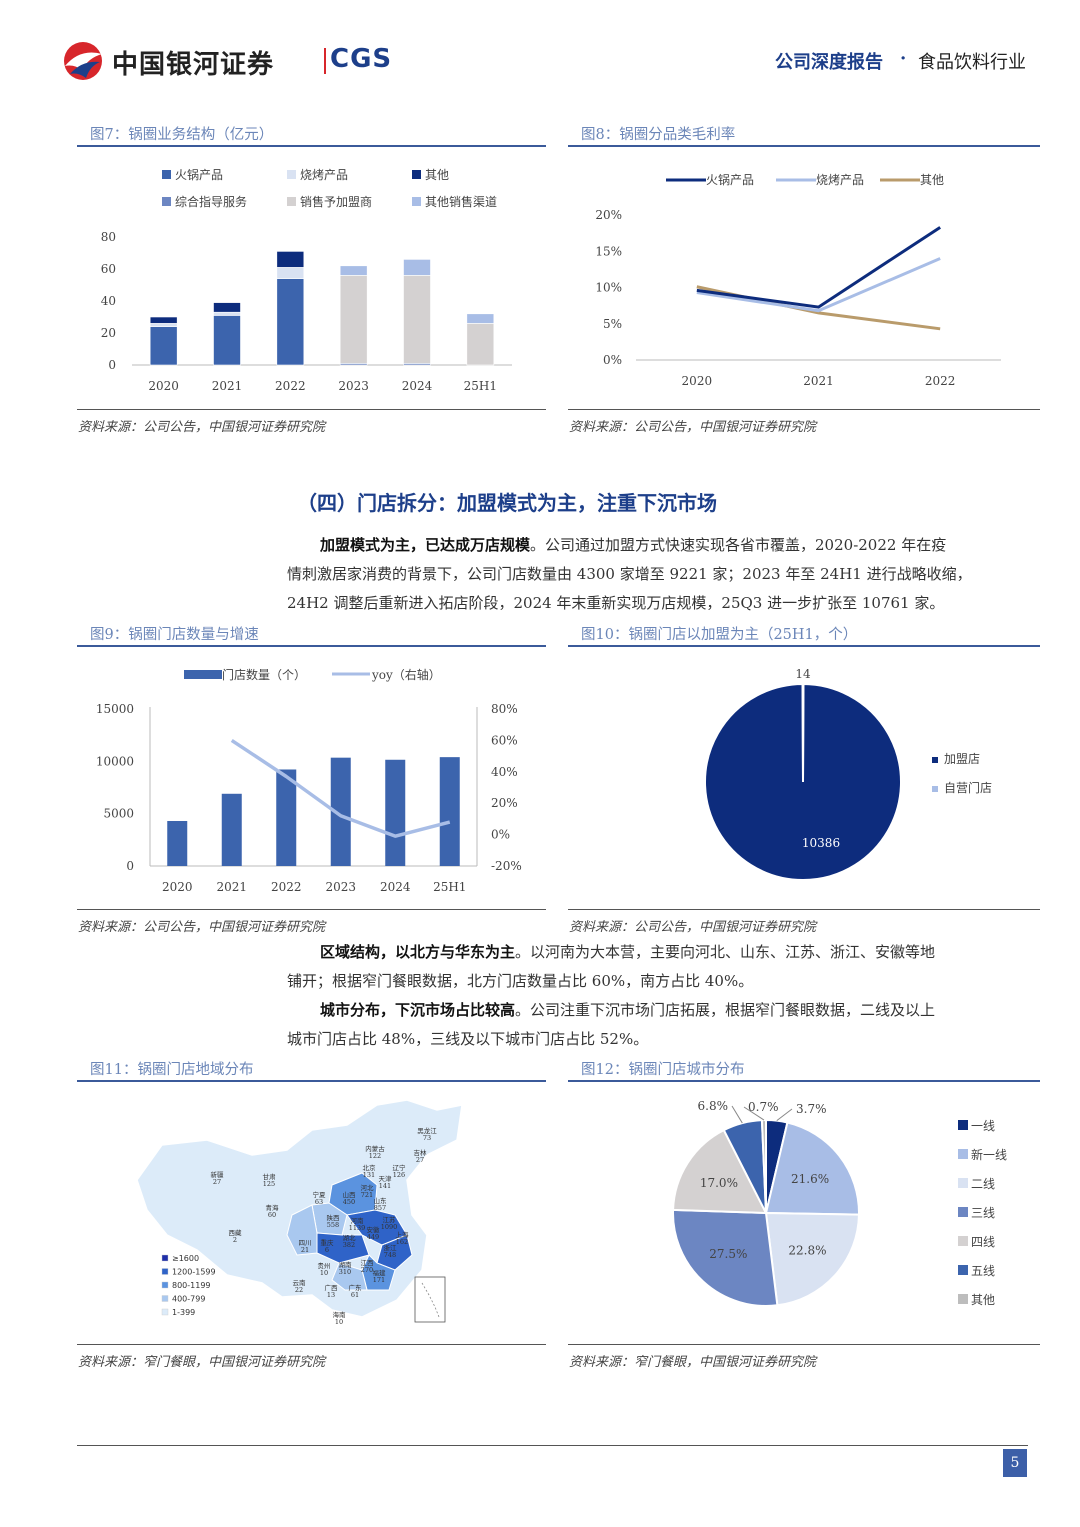 Image resolution: width=1080 pixels, height=1527 pixels. I want to click on fig7-xtick: 2021, so click(227, 386).